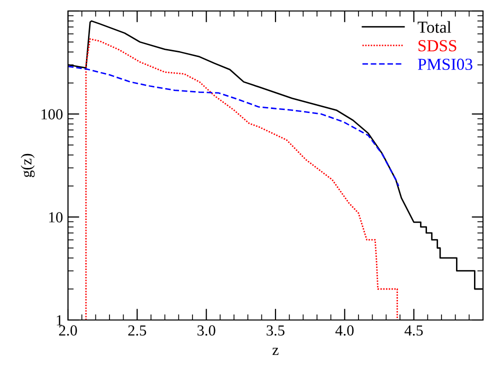  I want to click on x-tick-label: 3.5, so click(275, 330).